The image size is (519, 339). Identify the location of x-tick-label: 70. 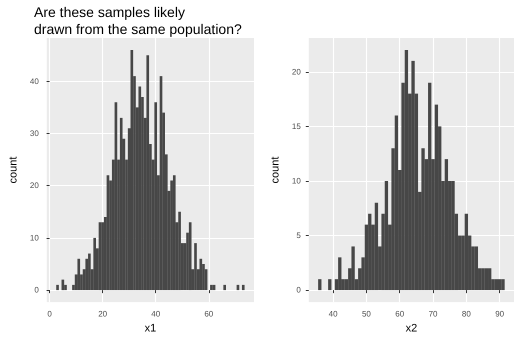
(433, 314).